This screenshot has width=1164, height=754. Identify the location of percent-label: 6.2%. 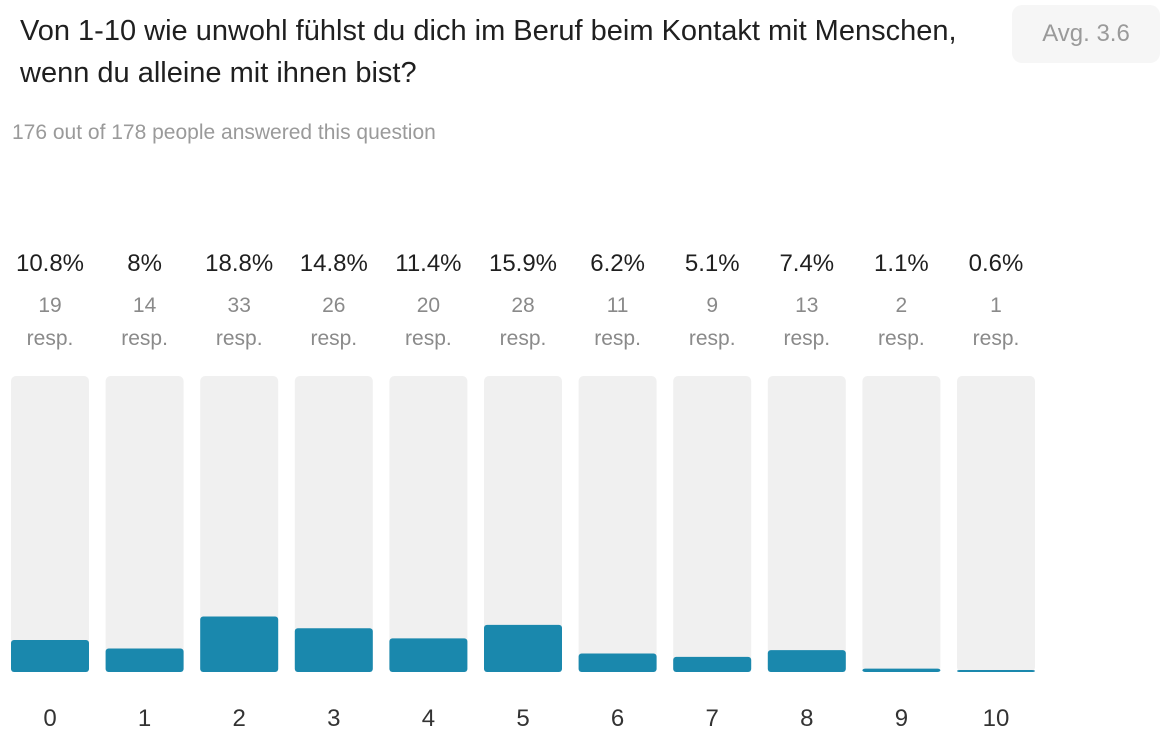
(617, 263).